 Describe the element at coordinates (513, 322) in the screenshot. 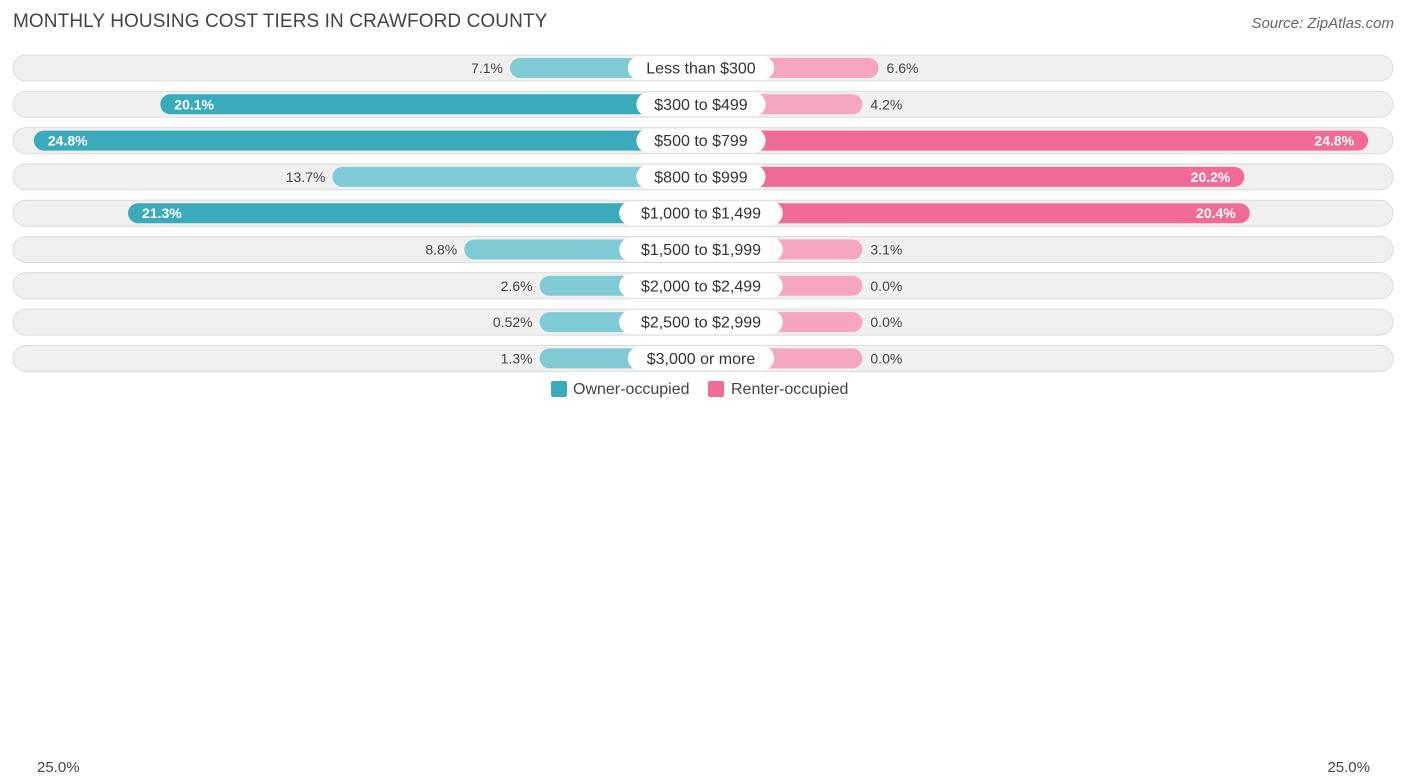

I see `owner-value-label: 0.52%` at that location.